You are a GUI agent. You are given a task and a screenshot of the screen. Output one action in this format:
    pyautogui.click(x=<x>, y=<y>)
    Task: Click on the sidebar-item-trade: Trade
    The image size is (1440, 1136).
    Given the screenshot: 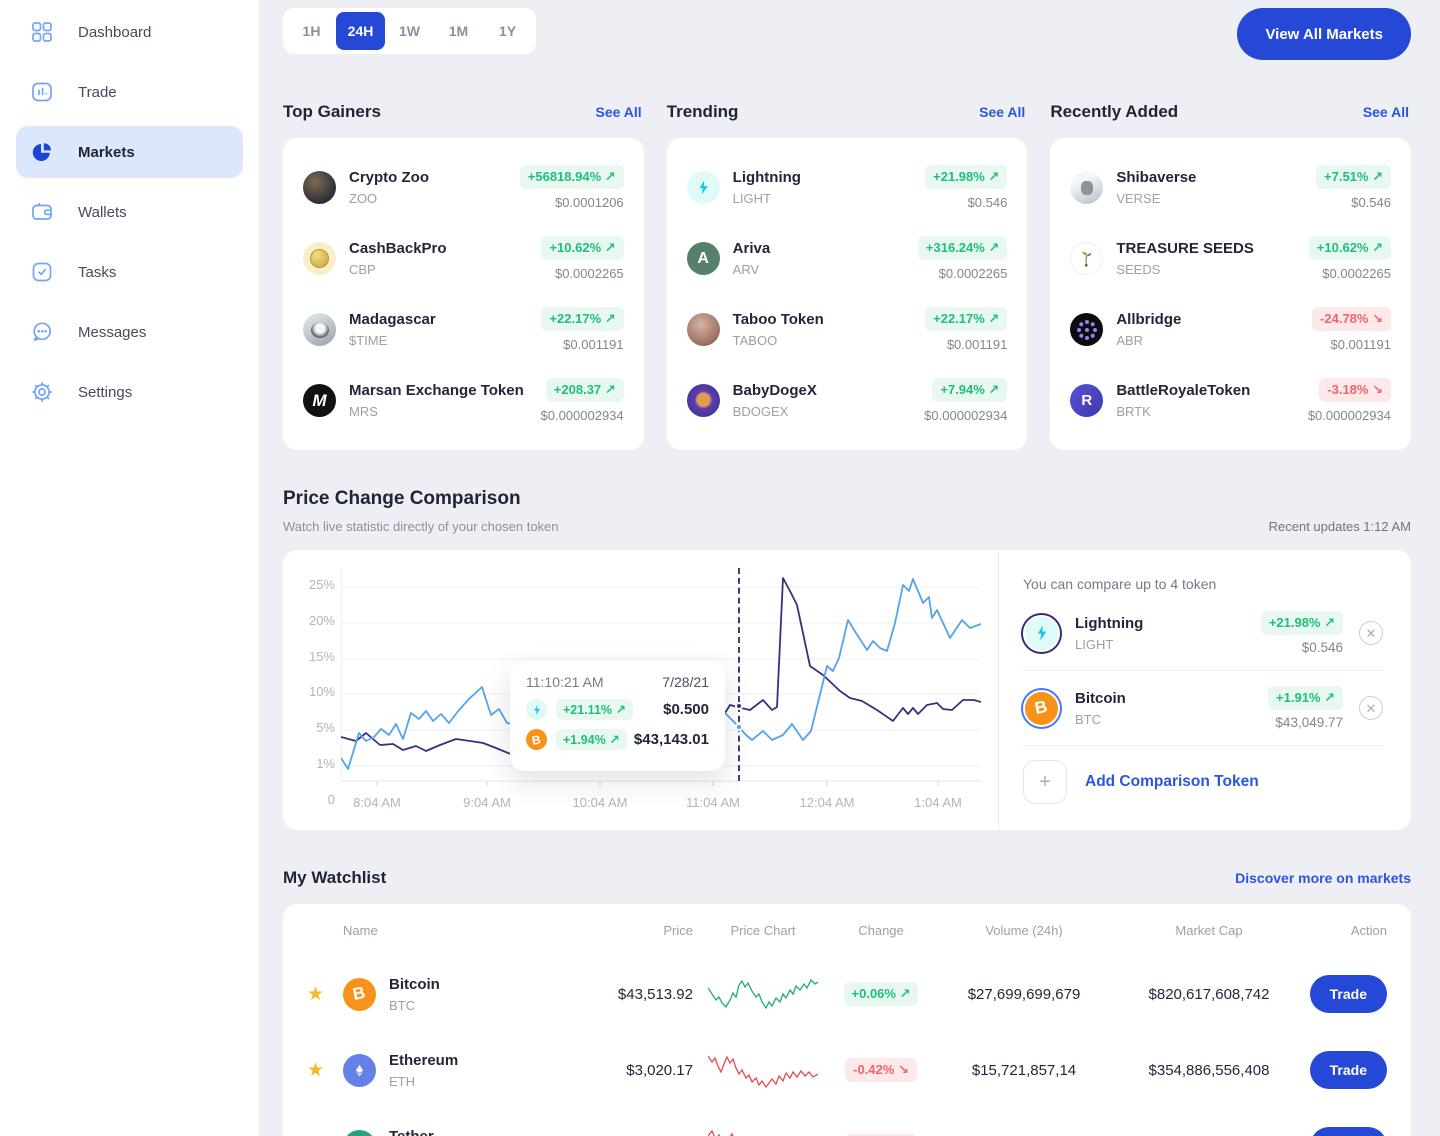 What is the action you would take?
    pyautogui.click(x=129, y=92)
    